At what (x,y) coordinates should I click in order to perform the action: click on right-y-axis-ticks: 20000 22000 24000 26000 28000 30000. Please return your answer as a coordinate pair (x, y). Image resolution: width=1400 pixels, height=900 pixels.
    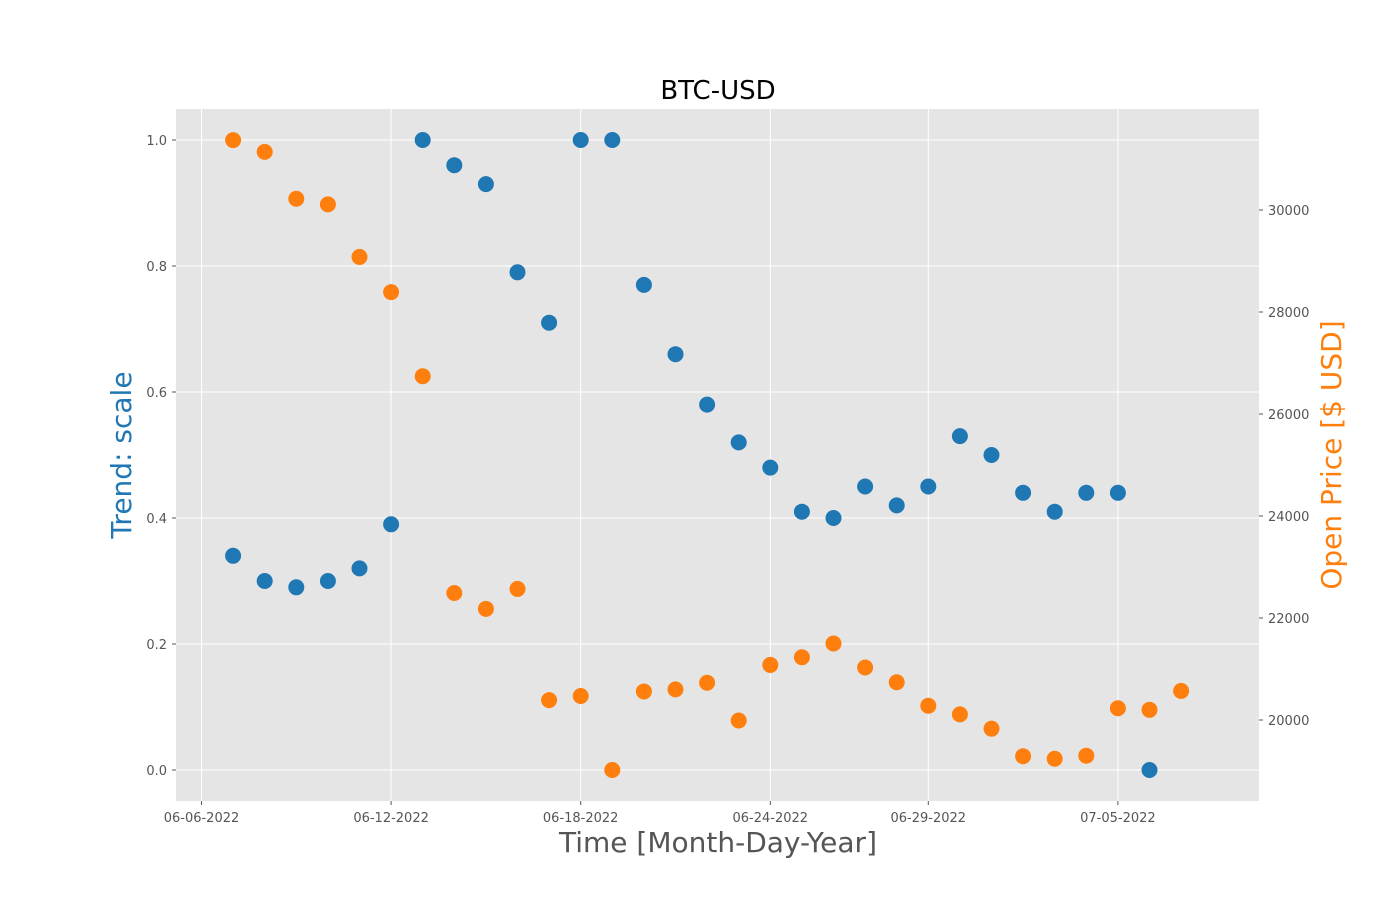
    Looking at the image, I should click on (1284, 466).